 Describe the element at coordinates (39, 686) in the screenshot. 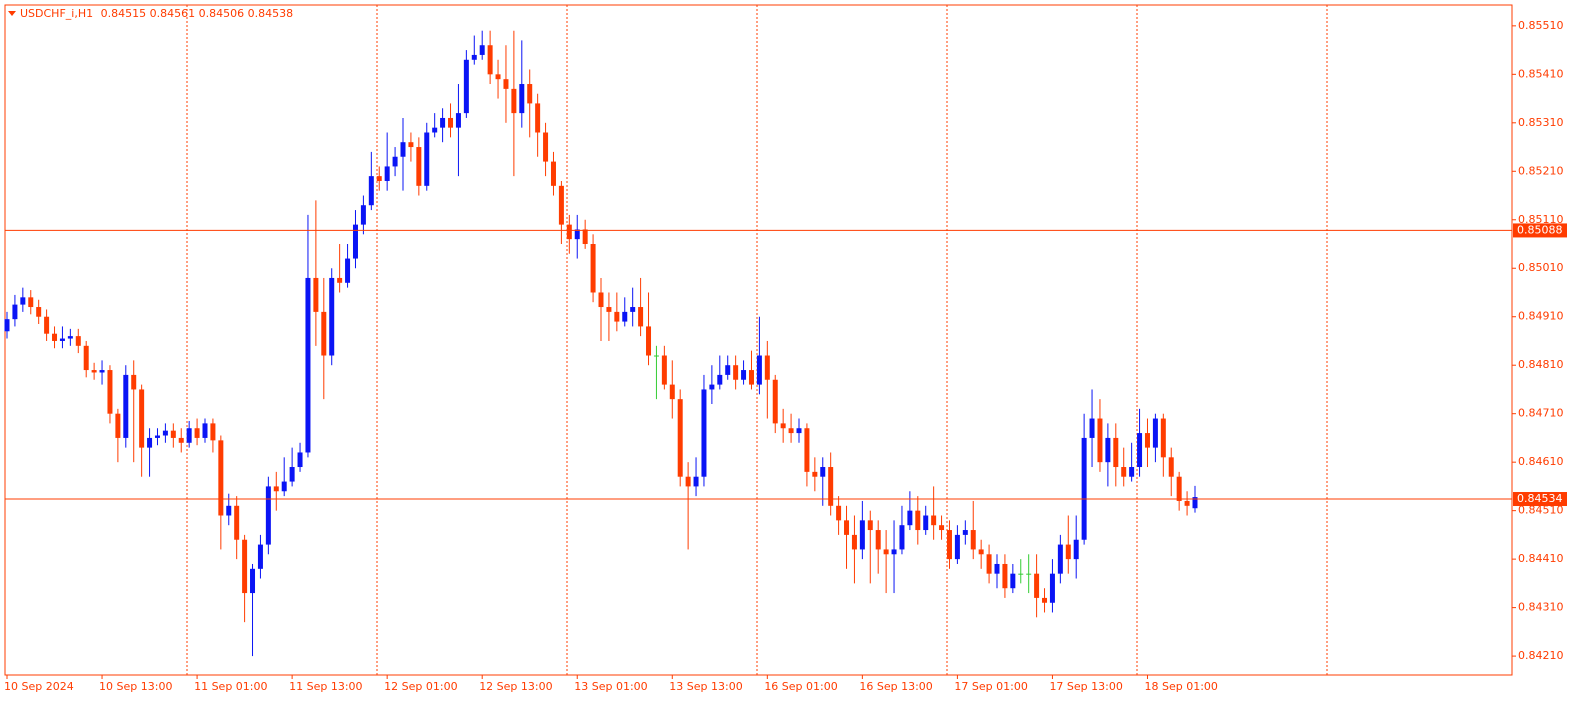

I see `x-tick-label: 10 Sep 2024` at that location.